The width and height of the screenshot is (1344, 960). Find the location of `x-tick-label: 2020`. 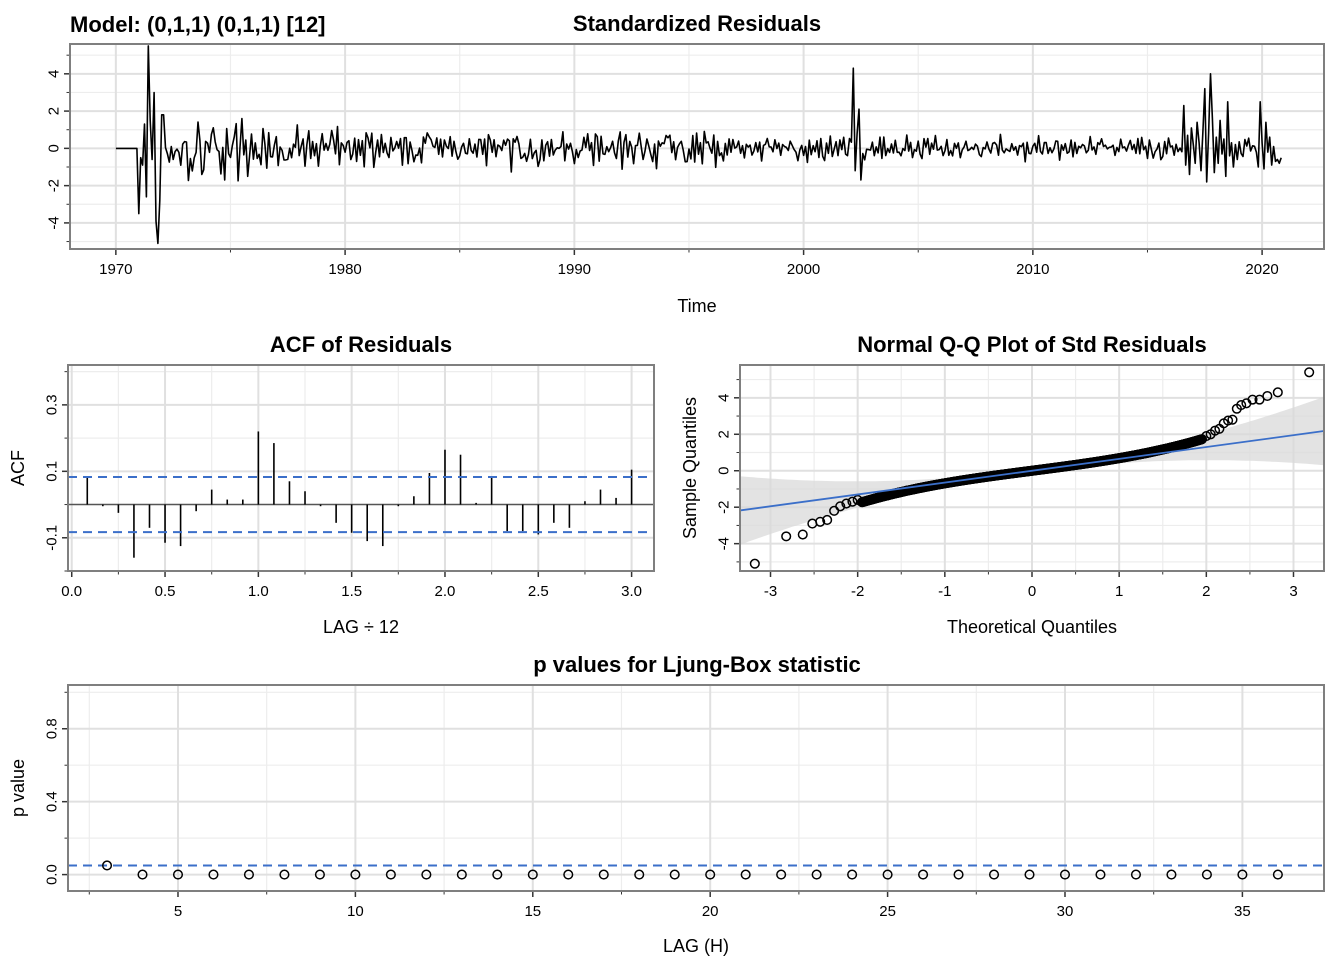

x-tick-label: 2020 is located at coordinates (1261, 269).